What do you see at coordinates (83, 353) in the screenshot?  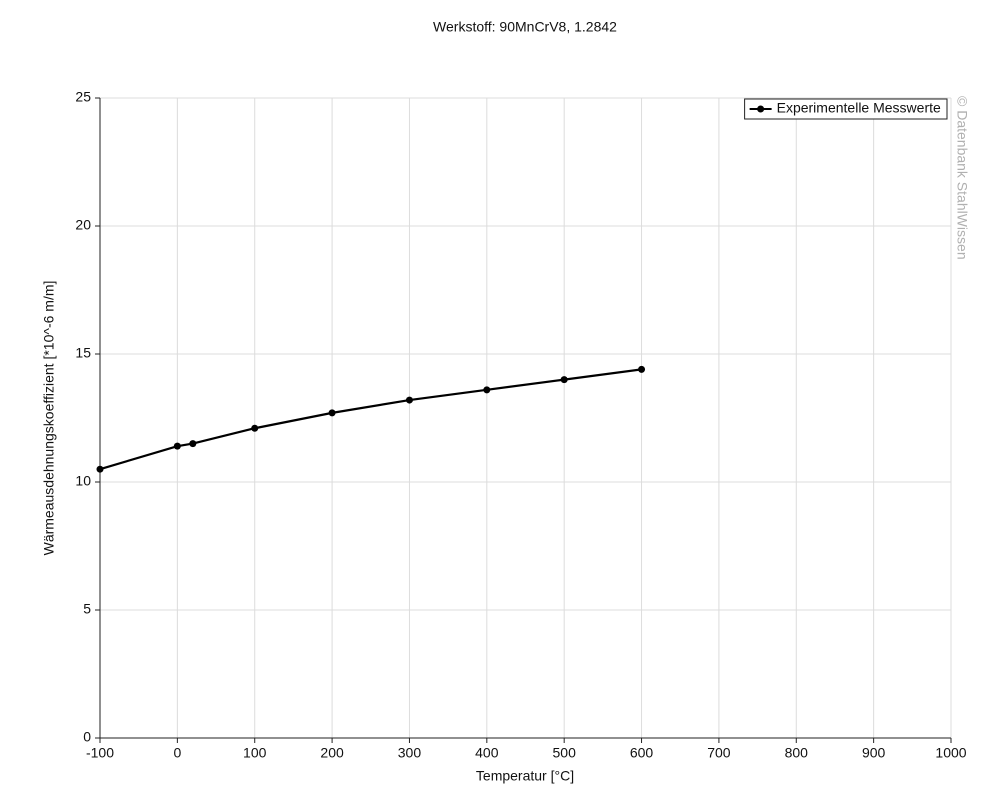 I see `y-tick-label: 15` at bounding box center [83, 353].